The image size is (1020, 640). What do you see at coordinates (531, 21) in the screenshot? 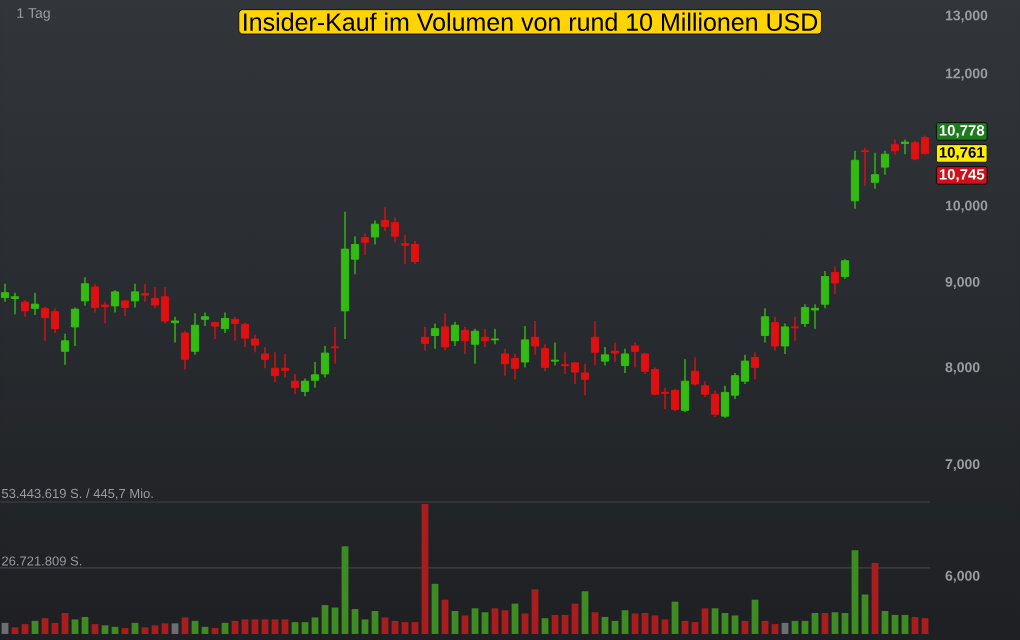
I see `chart-title: Insider-Kauf im Volumen von rund 10 Millionen USD` at bounding box center [531, 21].